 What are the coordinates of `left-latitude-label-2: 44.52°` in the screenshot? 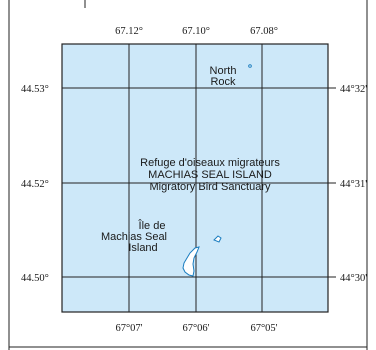 It's located at (35, 184).